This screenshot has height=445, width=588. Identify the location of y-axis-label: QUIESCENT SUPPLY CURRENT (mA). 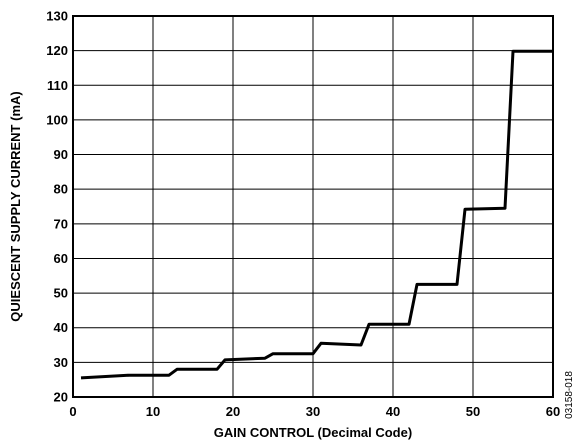
(15, 206).